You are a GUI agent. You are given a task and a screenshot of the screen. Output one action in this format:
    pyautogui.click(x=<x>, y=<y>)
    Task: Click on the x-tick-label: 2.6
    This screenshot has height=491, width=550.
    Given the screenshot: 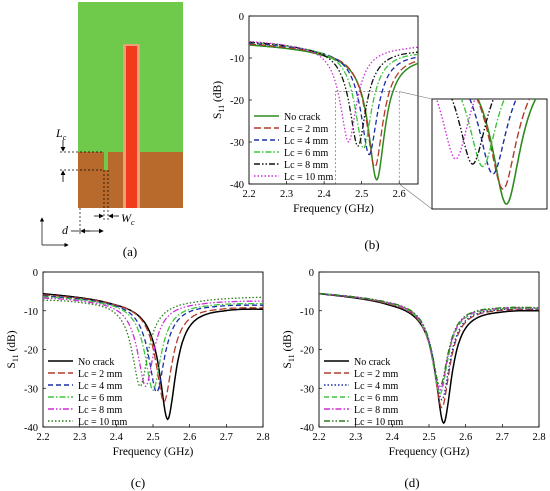 What is the action you would take?
    pyautogui.click(x=399, y=194)
    